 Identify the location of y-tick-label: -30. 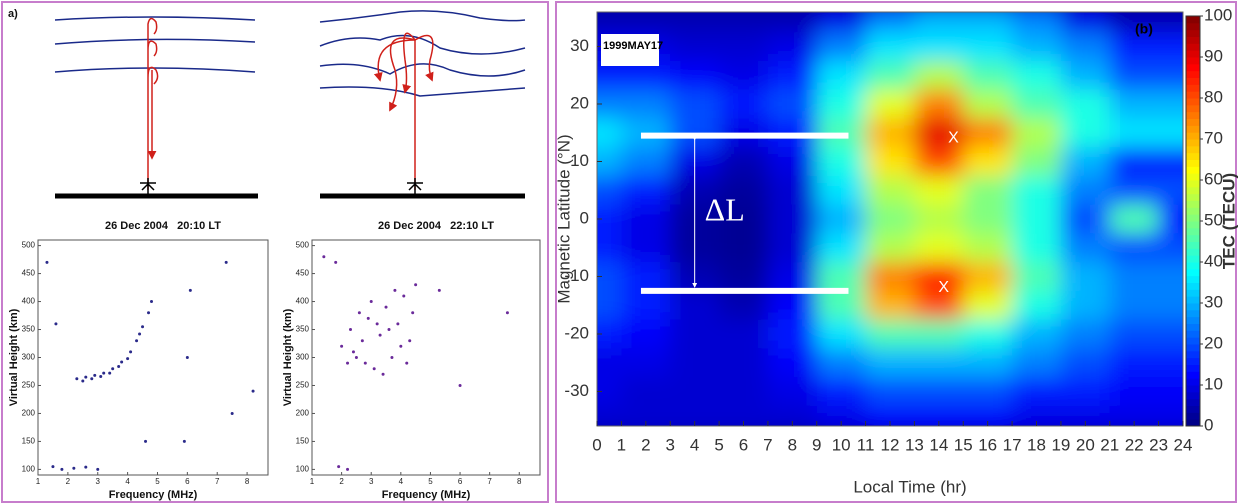
(576, 390).